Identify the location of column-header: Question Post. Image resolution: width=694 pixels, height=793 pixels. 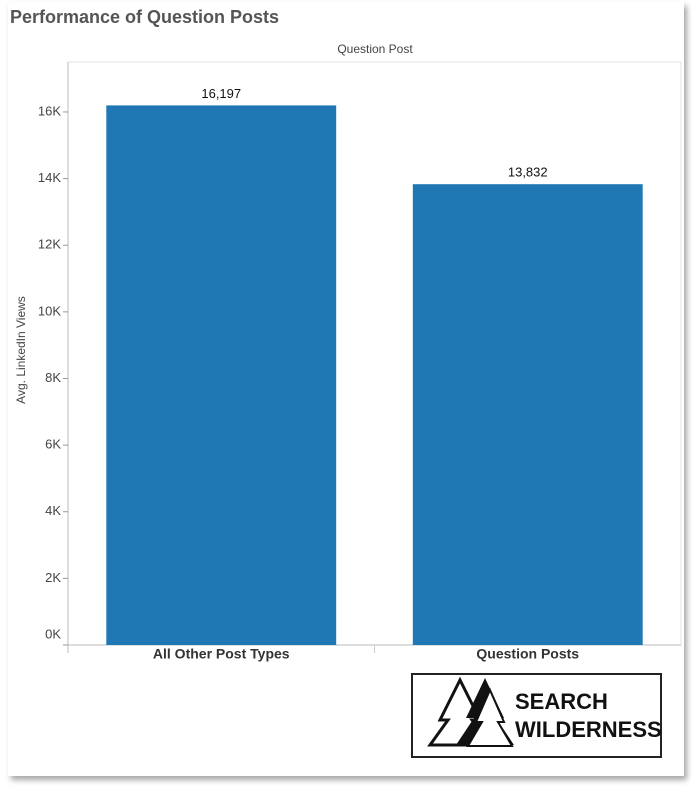
(375, 49).